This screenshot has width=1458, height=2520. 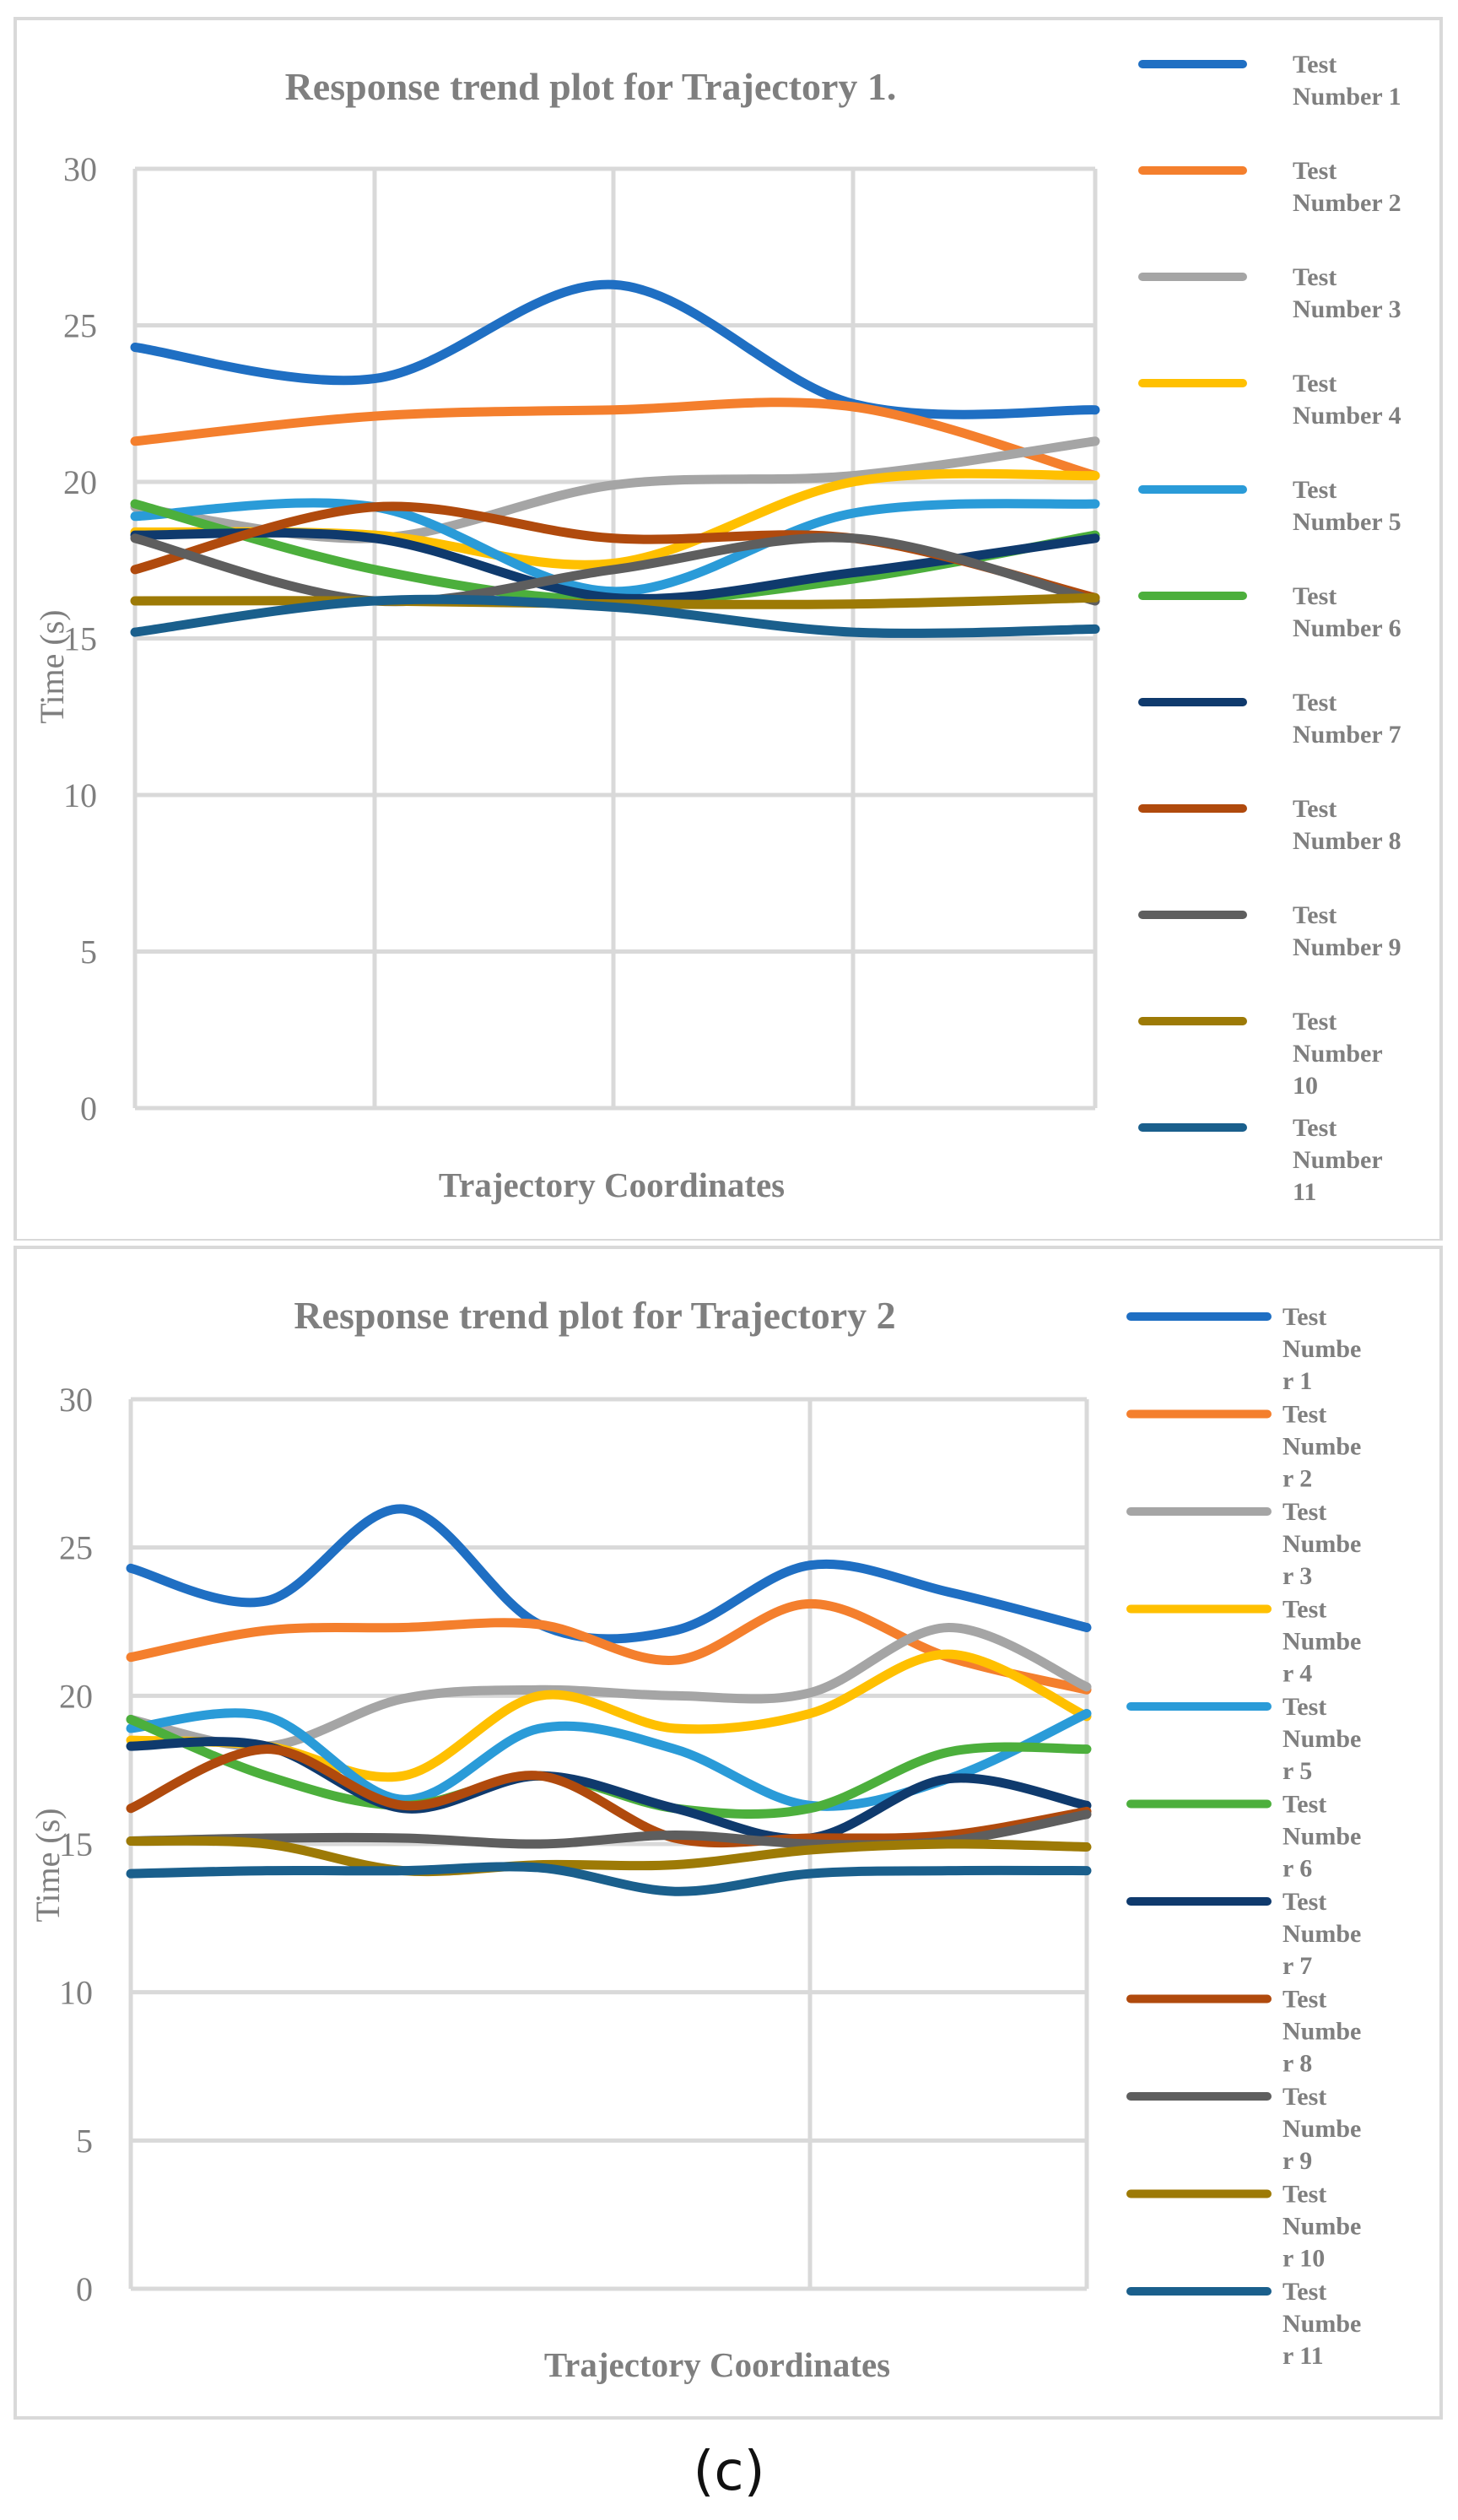 I want to click on legend-label-9: Numbe, so click(x=1321, y=2129).